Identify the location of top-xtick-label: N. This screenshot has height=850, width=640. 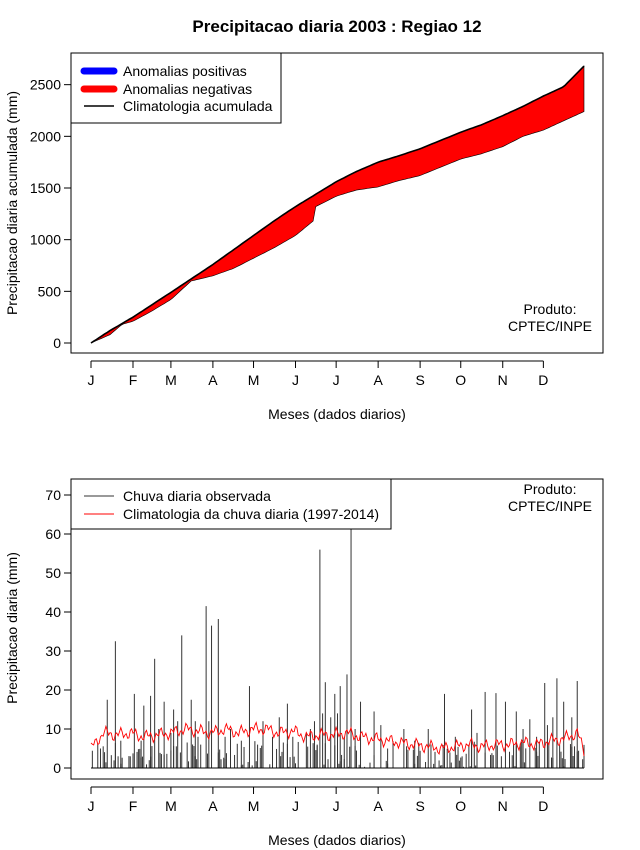
(503, 380).